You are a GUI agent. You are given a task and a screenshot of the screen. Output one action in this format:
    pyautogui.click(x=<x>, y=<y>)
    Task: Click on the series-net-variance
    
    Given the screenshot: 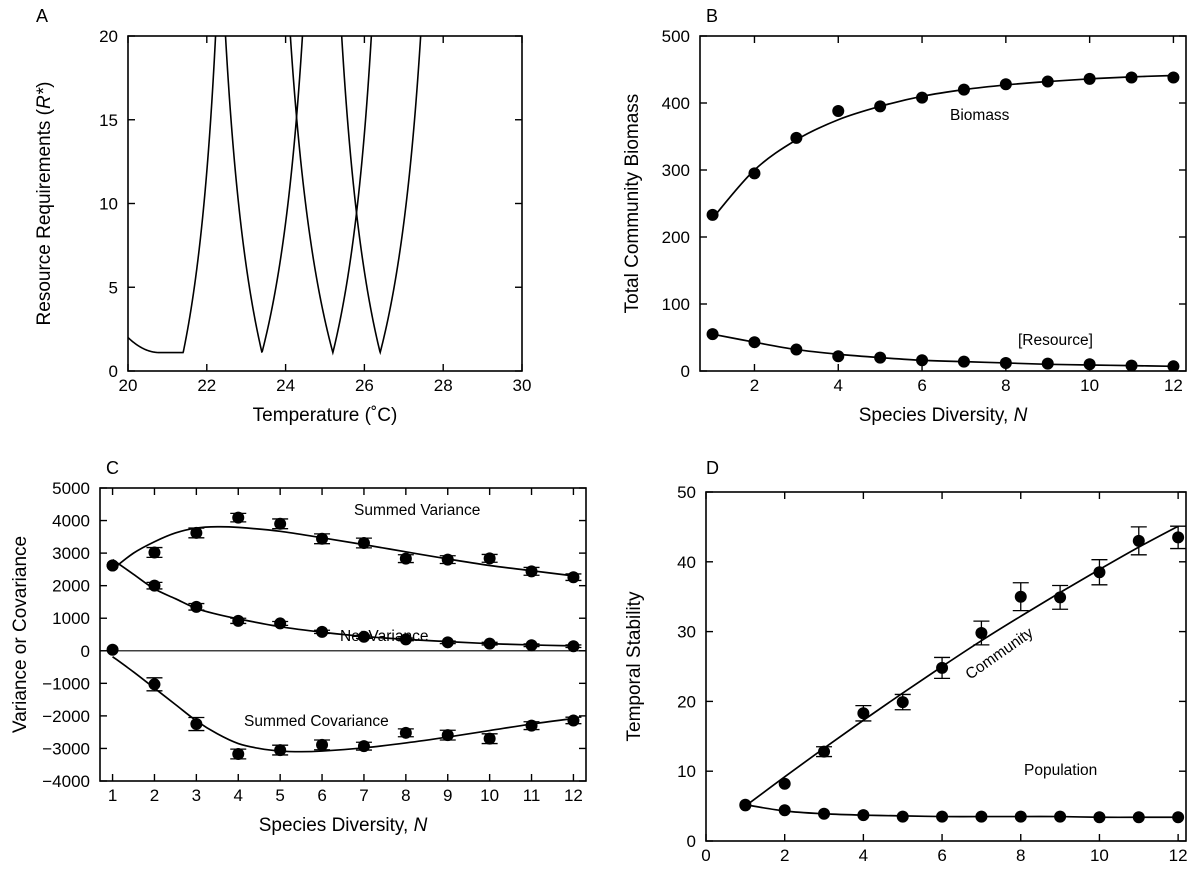 What is the action you would take?
    pyautogui.click(x=344, y=605)
    